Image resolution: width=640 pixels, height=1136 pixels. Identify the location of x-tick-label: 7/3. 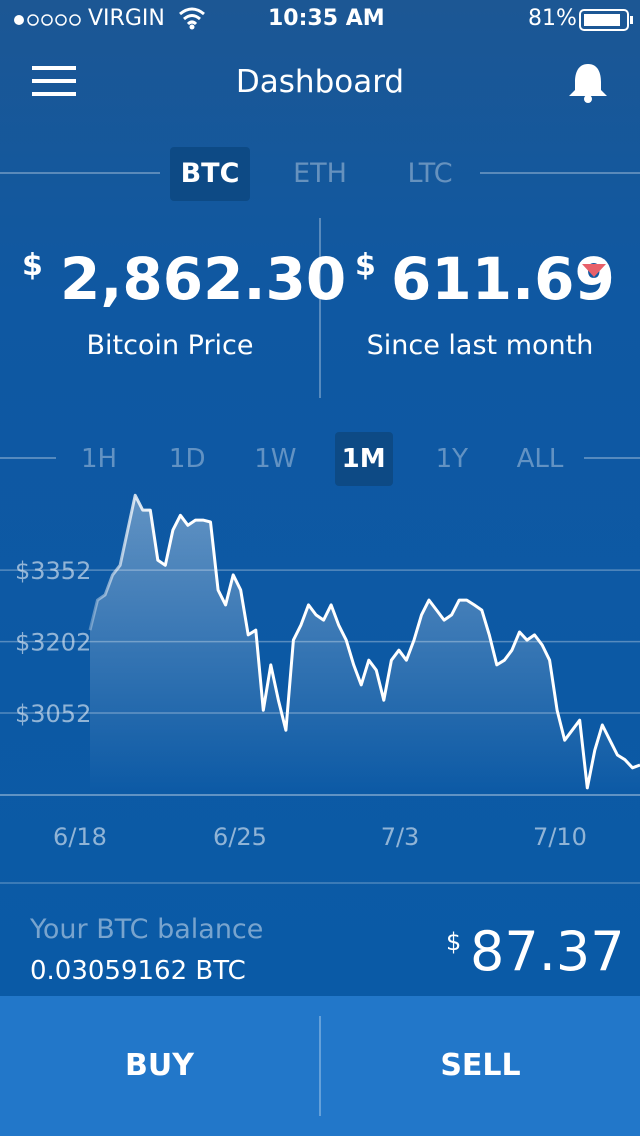
(400, 837).